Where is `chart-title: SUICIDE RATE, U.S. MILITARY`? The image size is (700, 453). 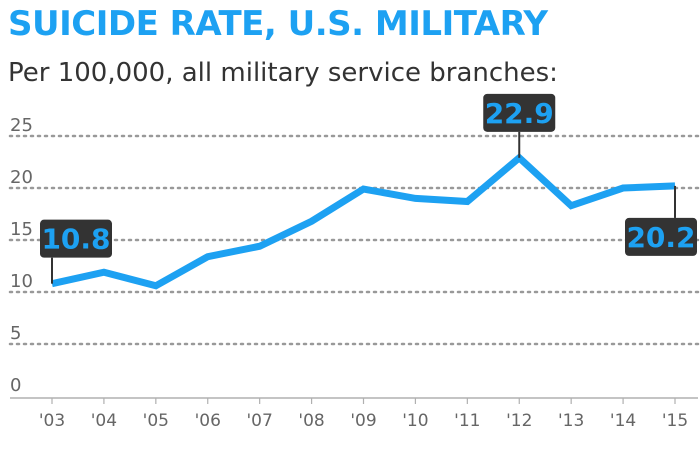
chart-title: SUICIDE RATE, U.S. MILITARY is located at coordinates (278, 24).